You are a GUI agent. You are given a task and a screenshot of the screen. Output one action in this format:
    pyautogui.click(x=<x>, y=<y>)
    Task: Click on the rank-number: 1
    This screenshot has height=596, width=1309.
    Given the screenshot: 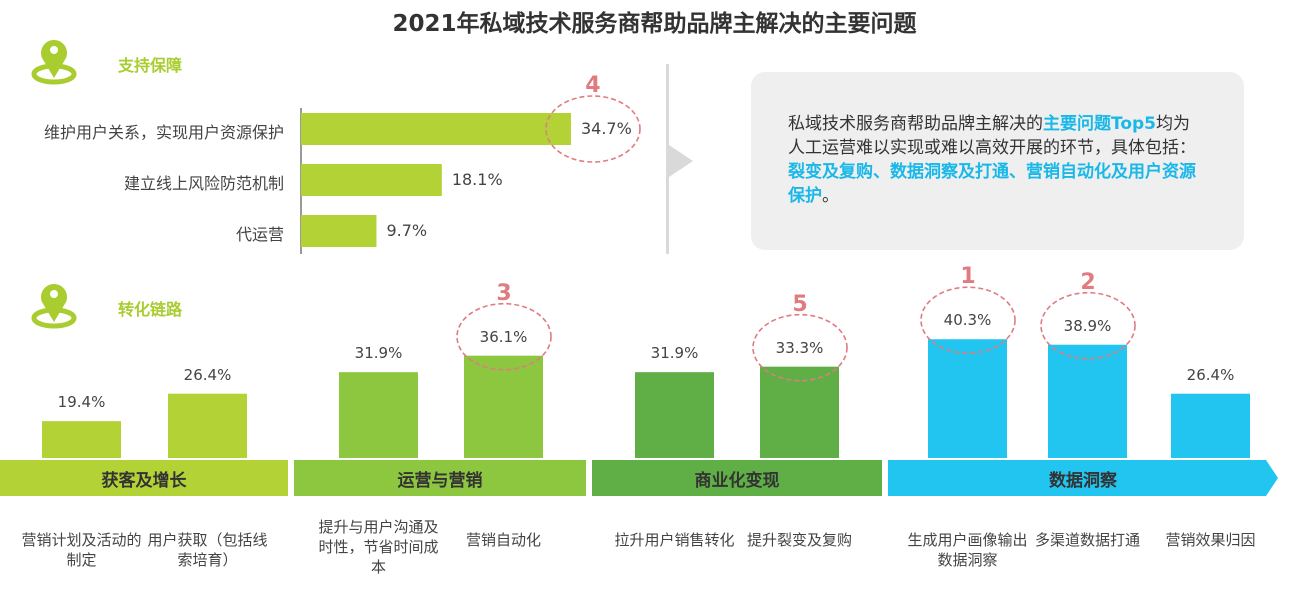 What is the action you would take?
    pyautogui.click(x=968, y=277)
    